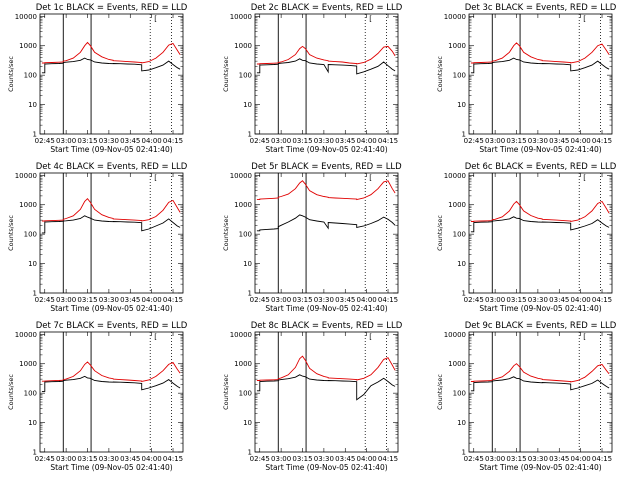 Image resolution: width=640 pixels, height=480 pixels. Describe the element at coordinates (327, 326) in the screenshot. I see `panel-title: Det 8c BLACK = Events, RED = LLD` at that location.